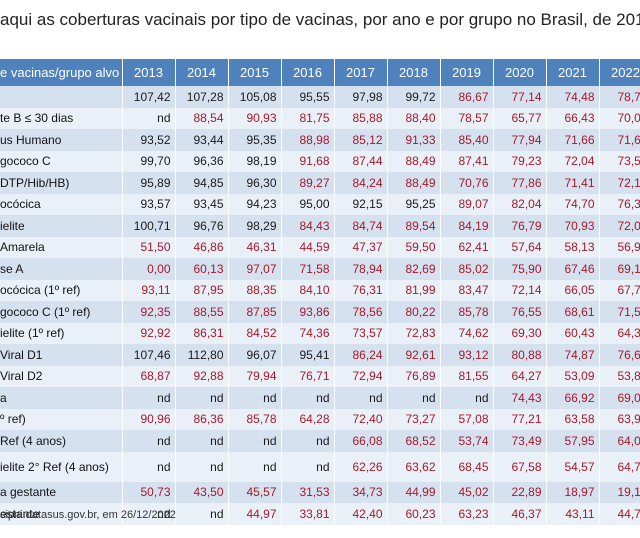 The image size is (640, 538). Describe the element at coordinates (619, 492) in the screenshot. I see `table-cell: 19,12` at that location.